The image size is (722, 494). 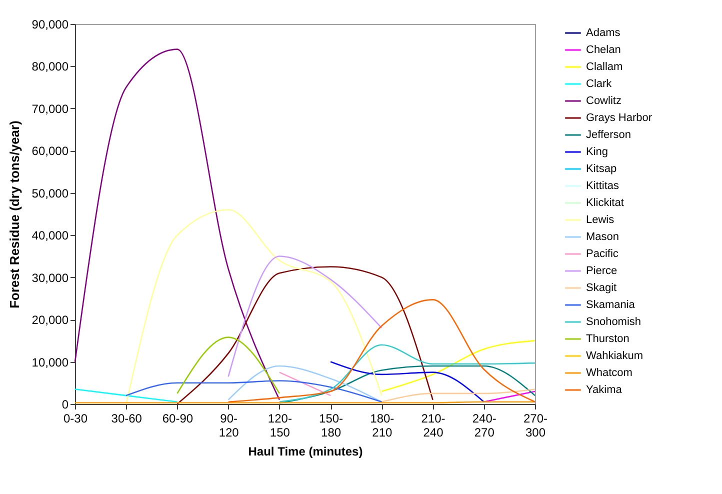 What do you see at coordinates (615, 356) in the screenshot?
I see `legend-label: Wahkiakum` at bounding box center [615, 356].